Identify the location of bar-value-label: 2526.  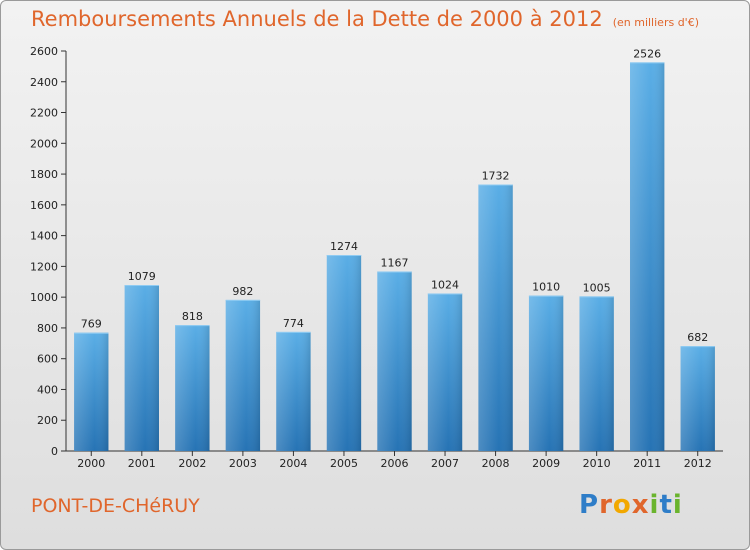
(647, 53).